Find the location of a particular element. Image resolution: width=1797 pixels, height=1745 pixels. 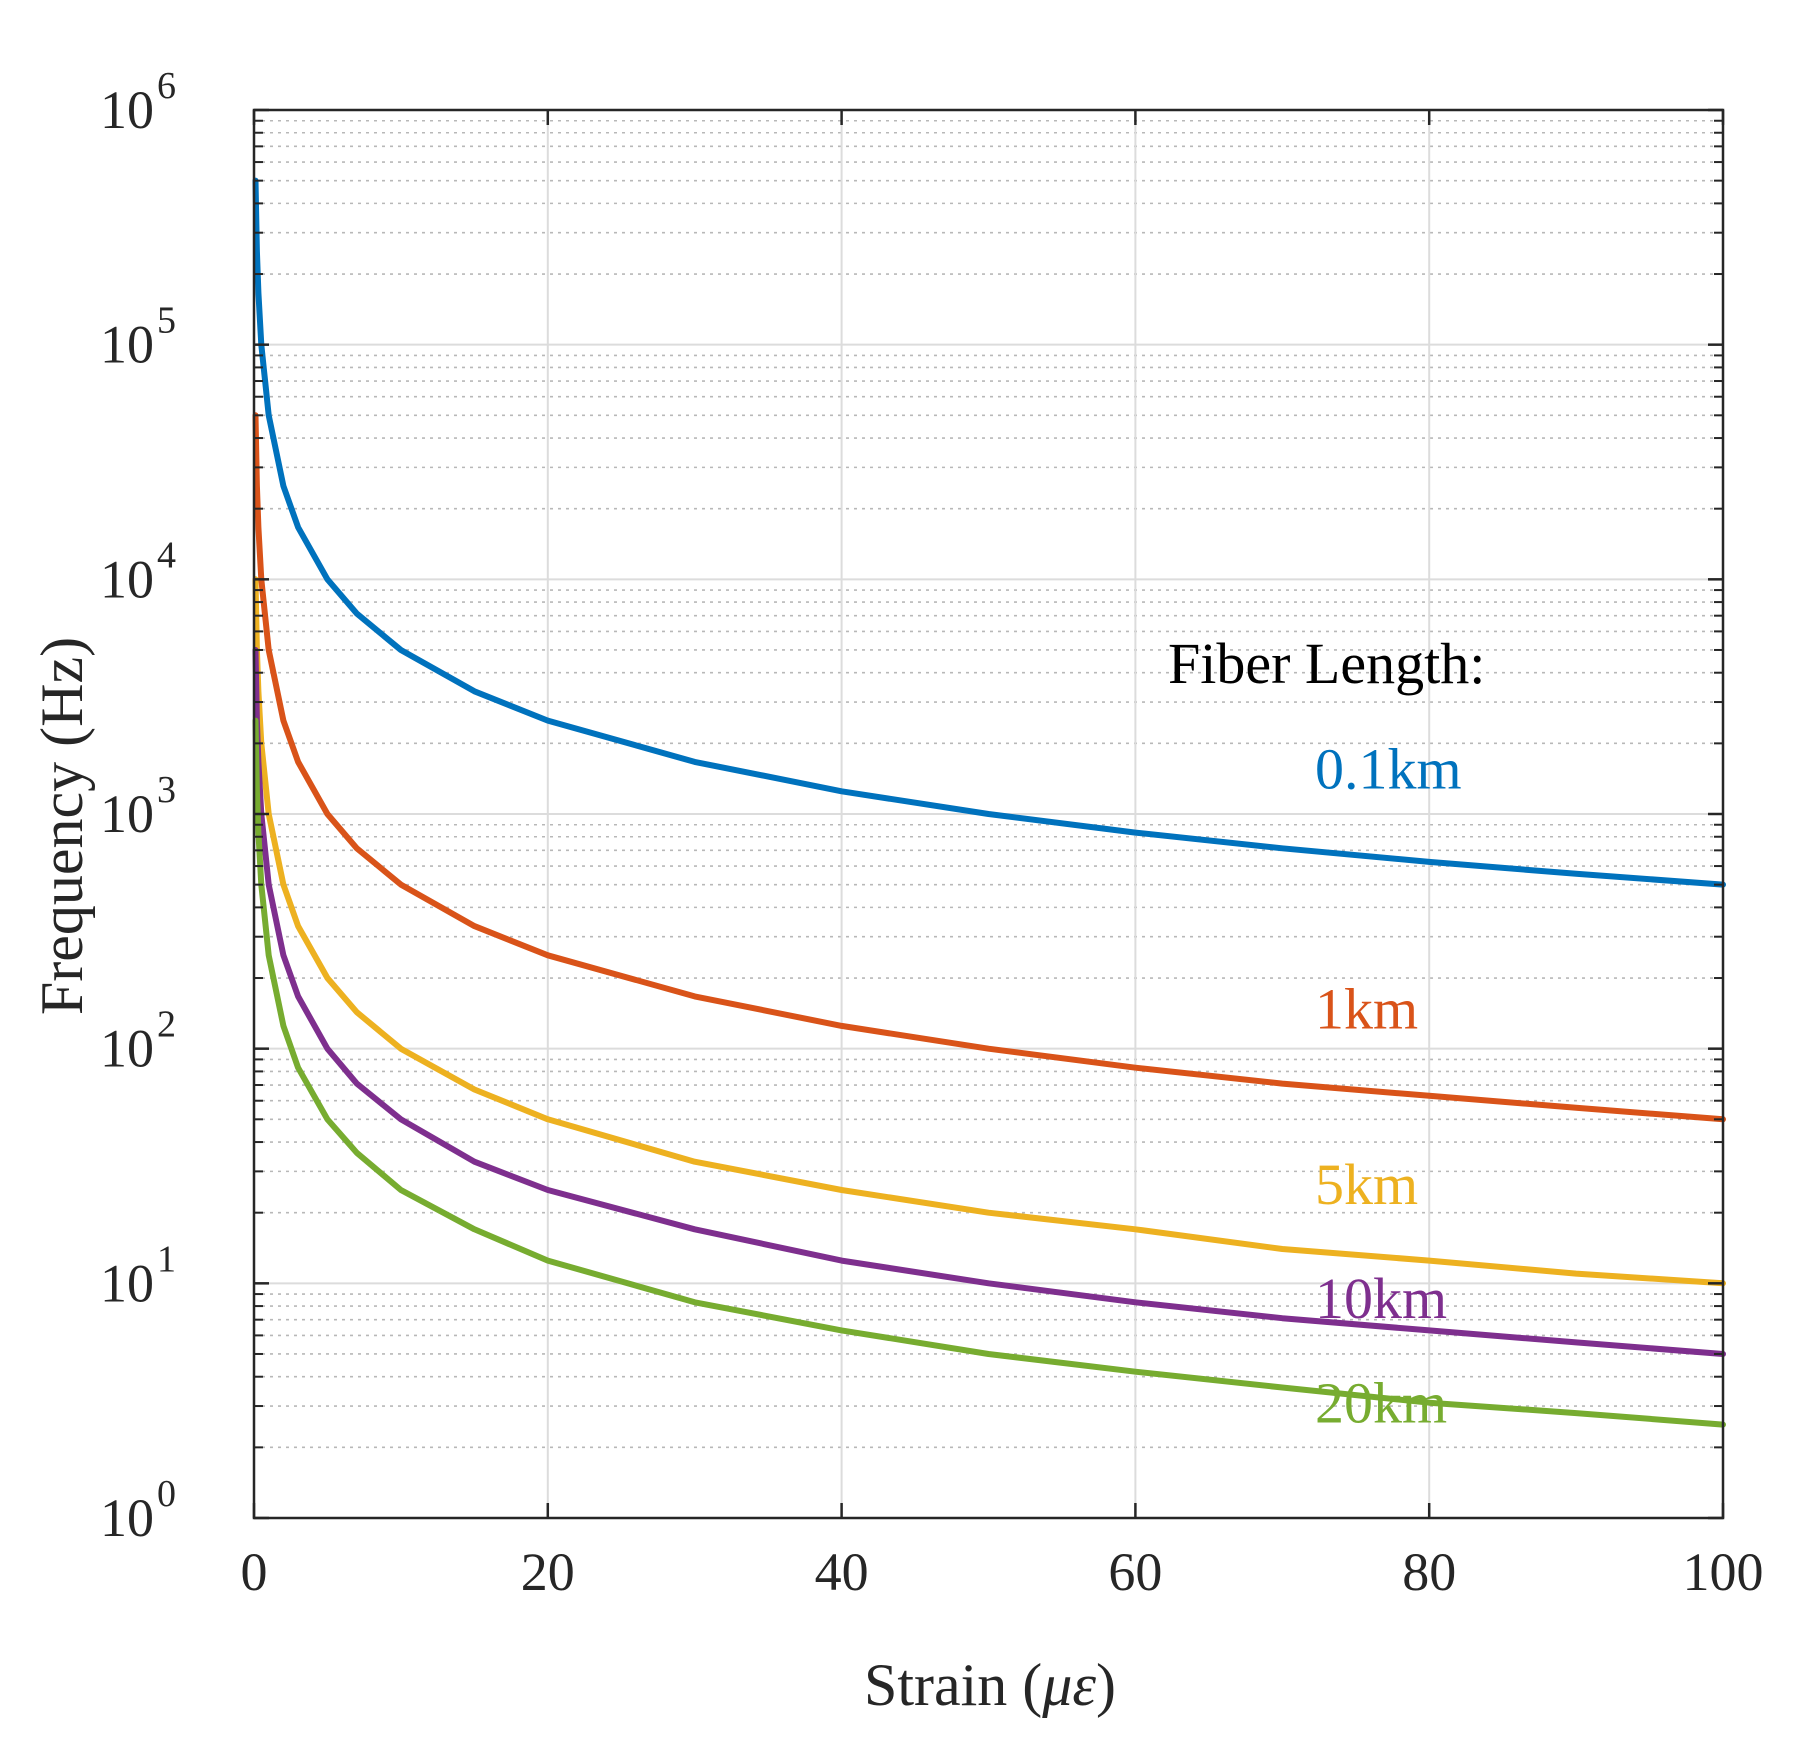

x-tick-label: 0 is located at coordinates (254, 1572).